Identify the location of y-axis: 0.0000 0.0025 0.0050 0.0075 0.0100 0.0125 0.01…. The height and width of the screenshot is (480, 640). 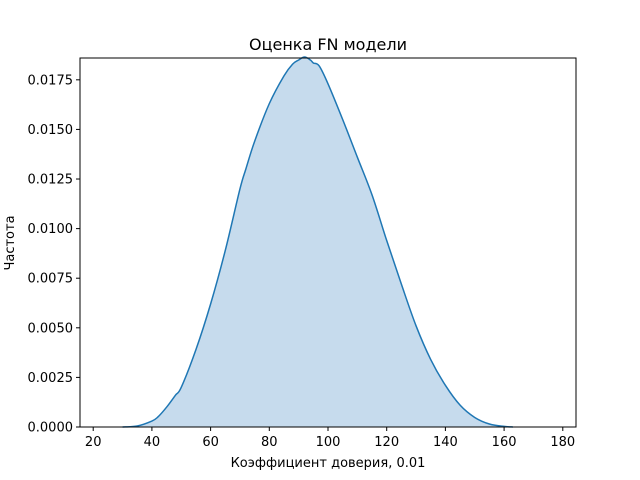
(54, 254).